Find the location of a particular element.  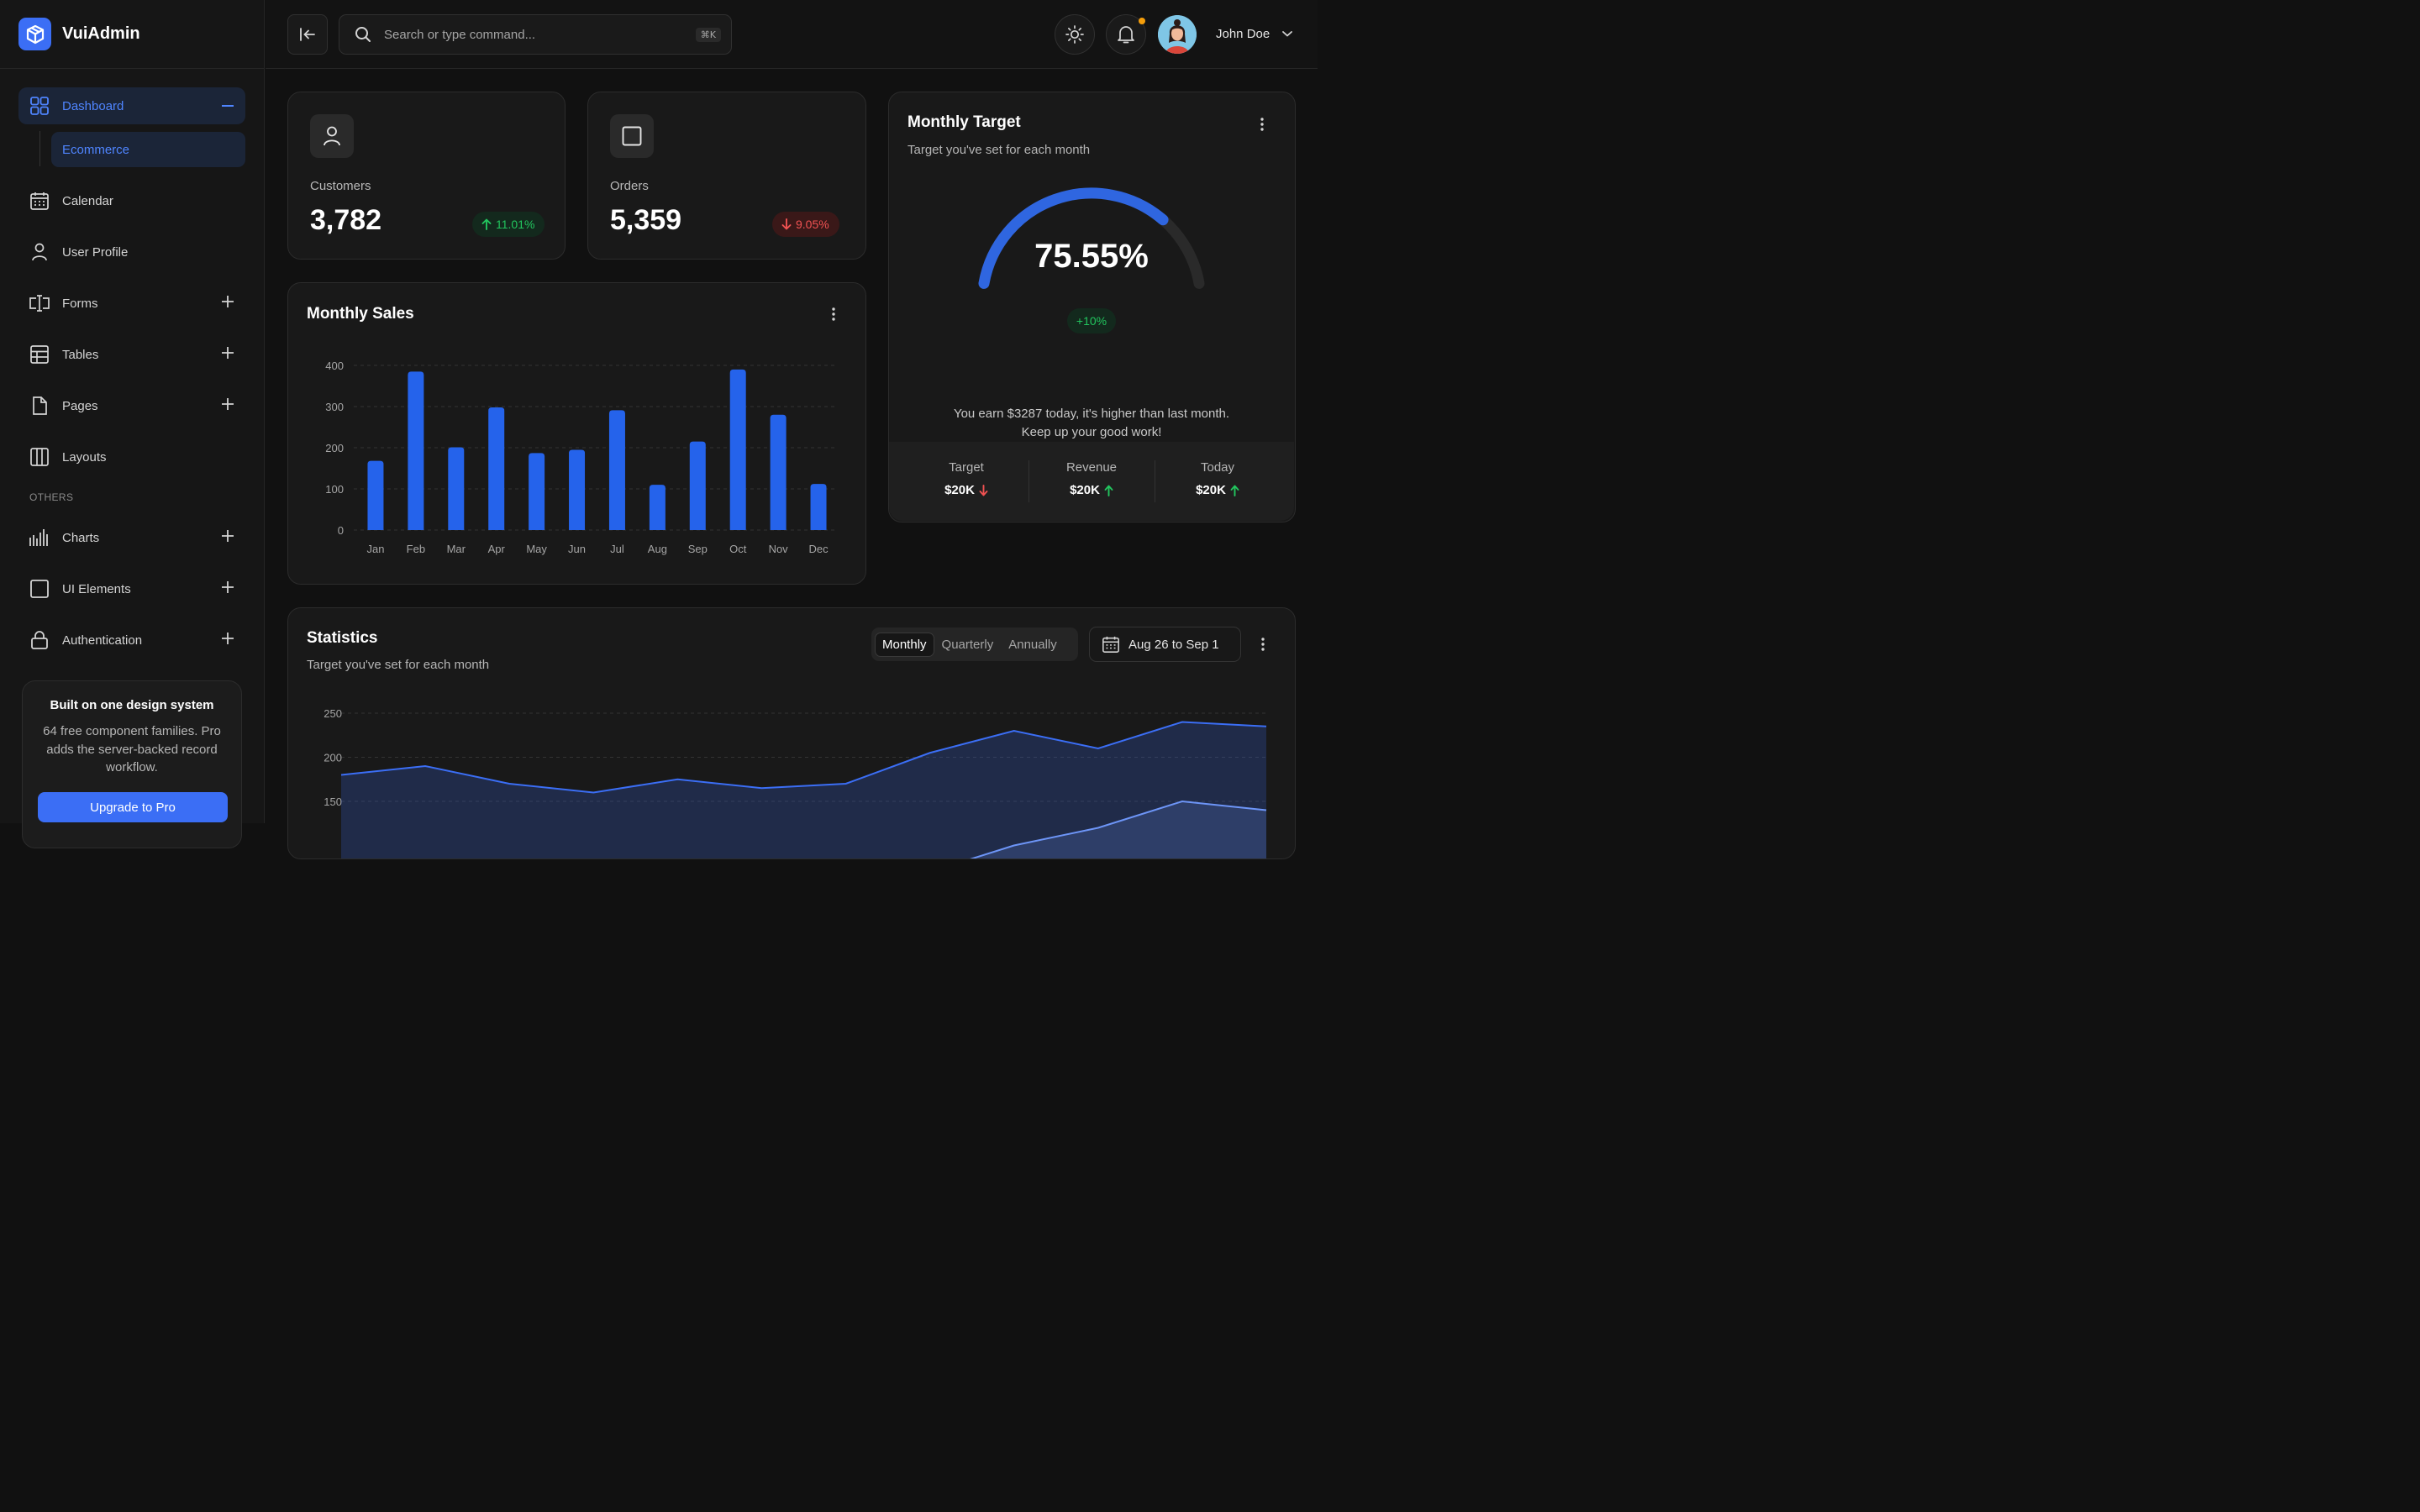

grid-icon is located at coordinates (39, 106).